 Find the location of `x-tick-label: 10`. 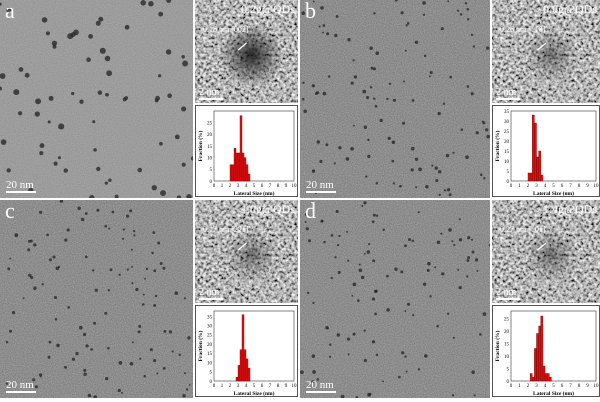

x-tick-label: 10 is located at coordinates (597, 186).